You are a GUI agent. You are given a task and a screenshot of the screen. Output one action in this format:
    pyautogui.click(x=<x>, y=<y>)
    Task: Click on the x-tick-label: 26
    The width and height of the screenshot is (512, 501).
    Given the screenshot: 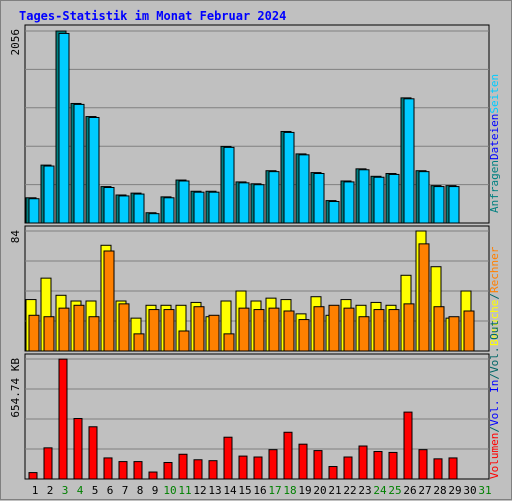 What is the action you would take?
    pyautogui.click(x=409, y=490)
    